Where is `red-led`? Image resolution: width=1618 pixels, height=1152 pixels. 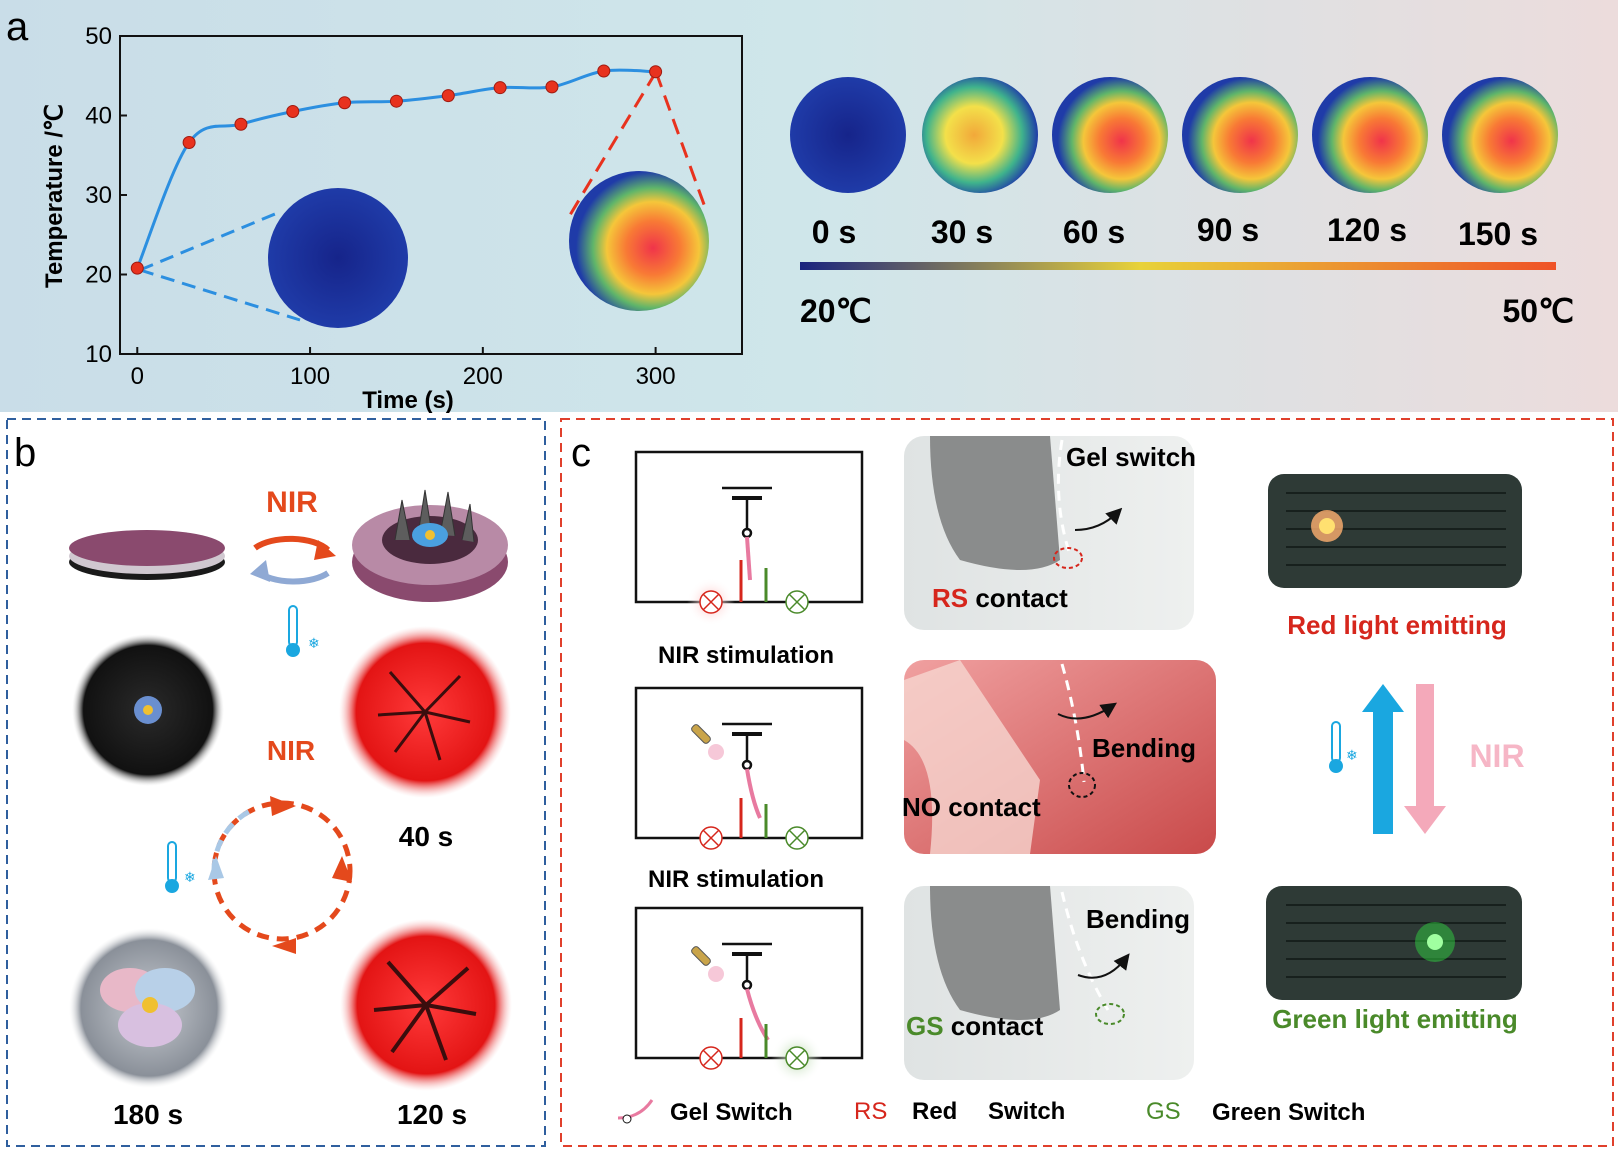 red-led is located at coordinates (1327, 526).